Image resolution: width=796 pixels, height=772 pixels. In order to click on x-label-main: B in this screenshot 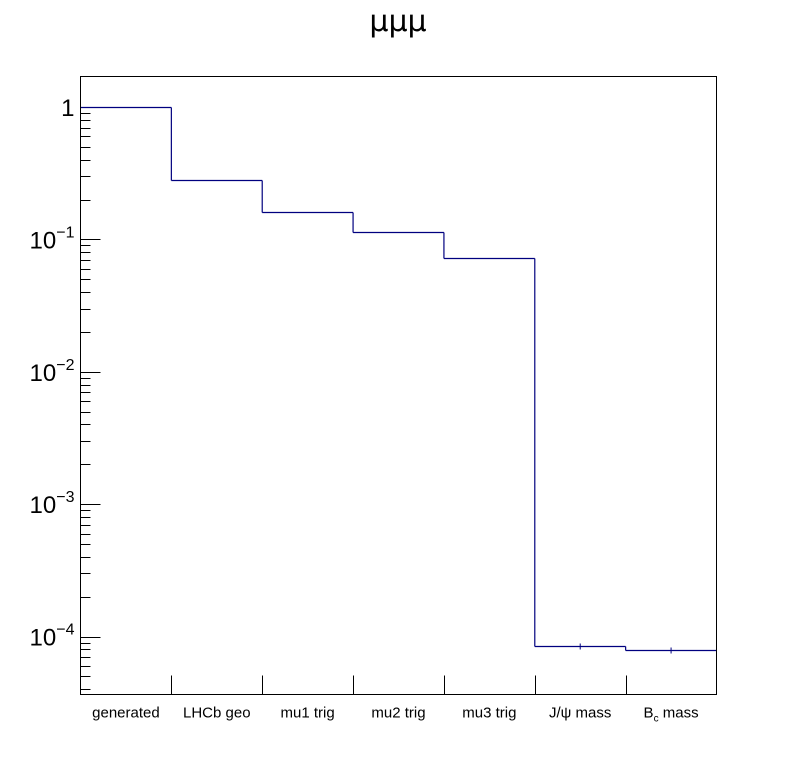, I will do `click(649, 713)`.